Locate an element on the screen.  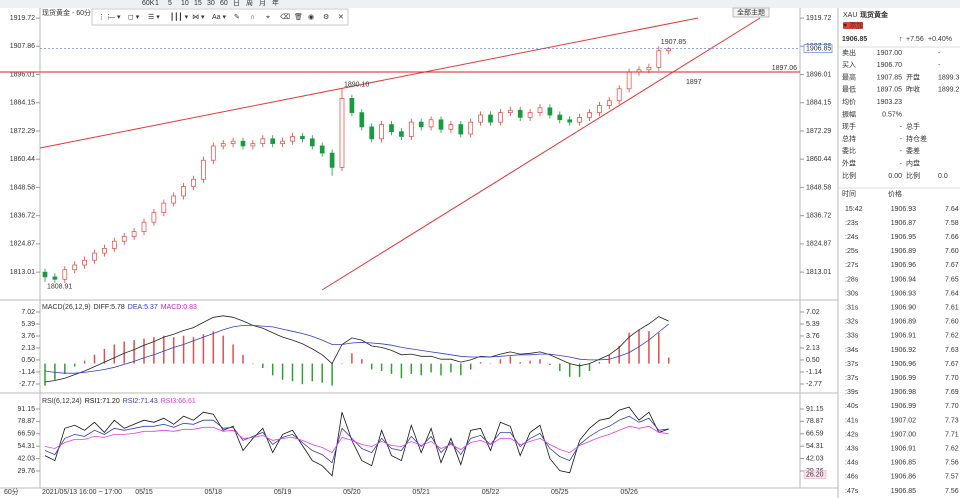
tick-time: :23s is located at coordinates (852, 223).